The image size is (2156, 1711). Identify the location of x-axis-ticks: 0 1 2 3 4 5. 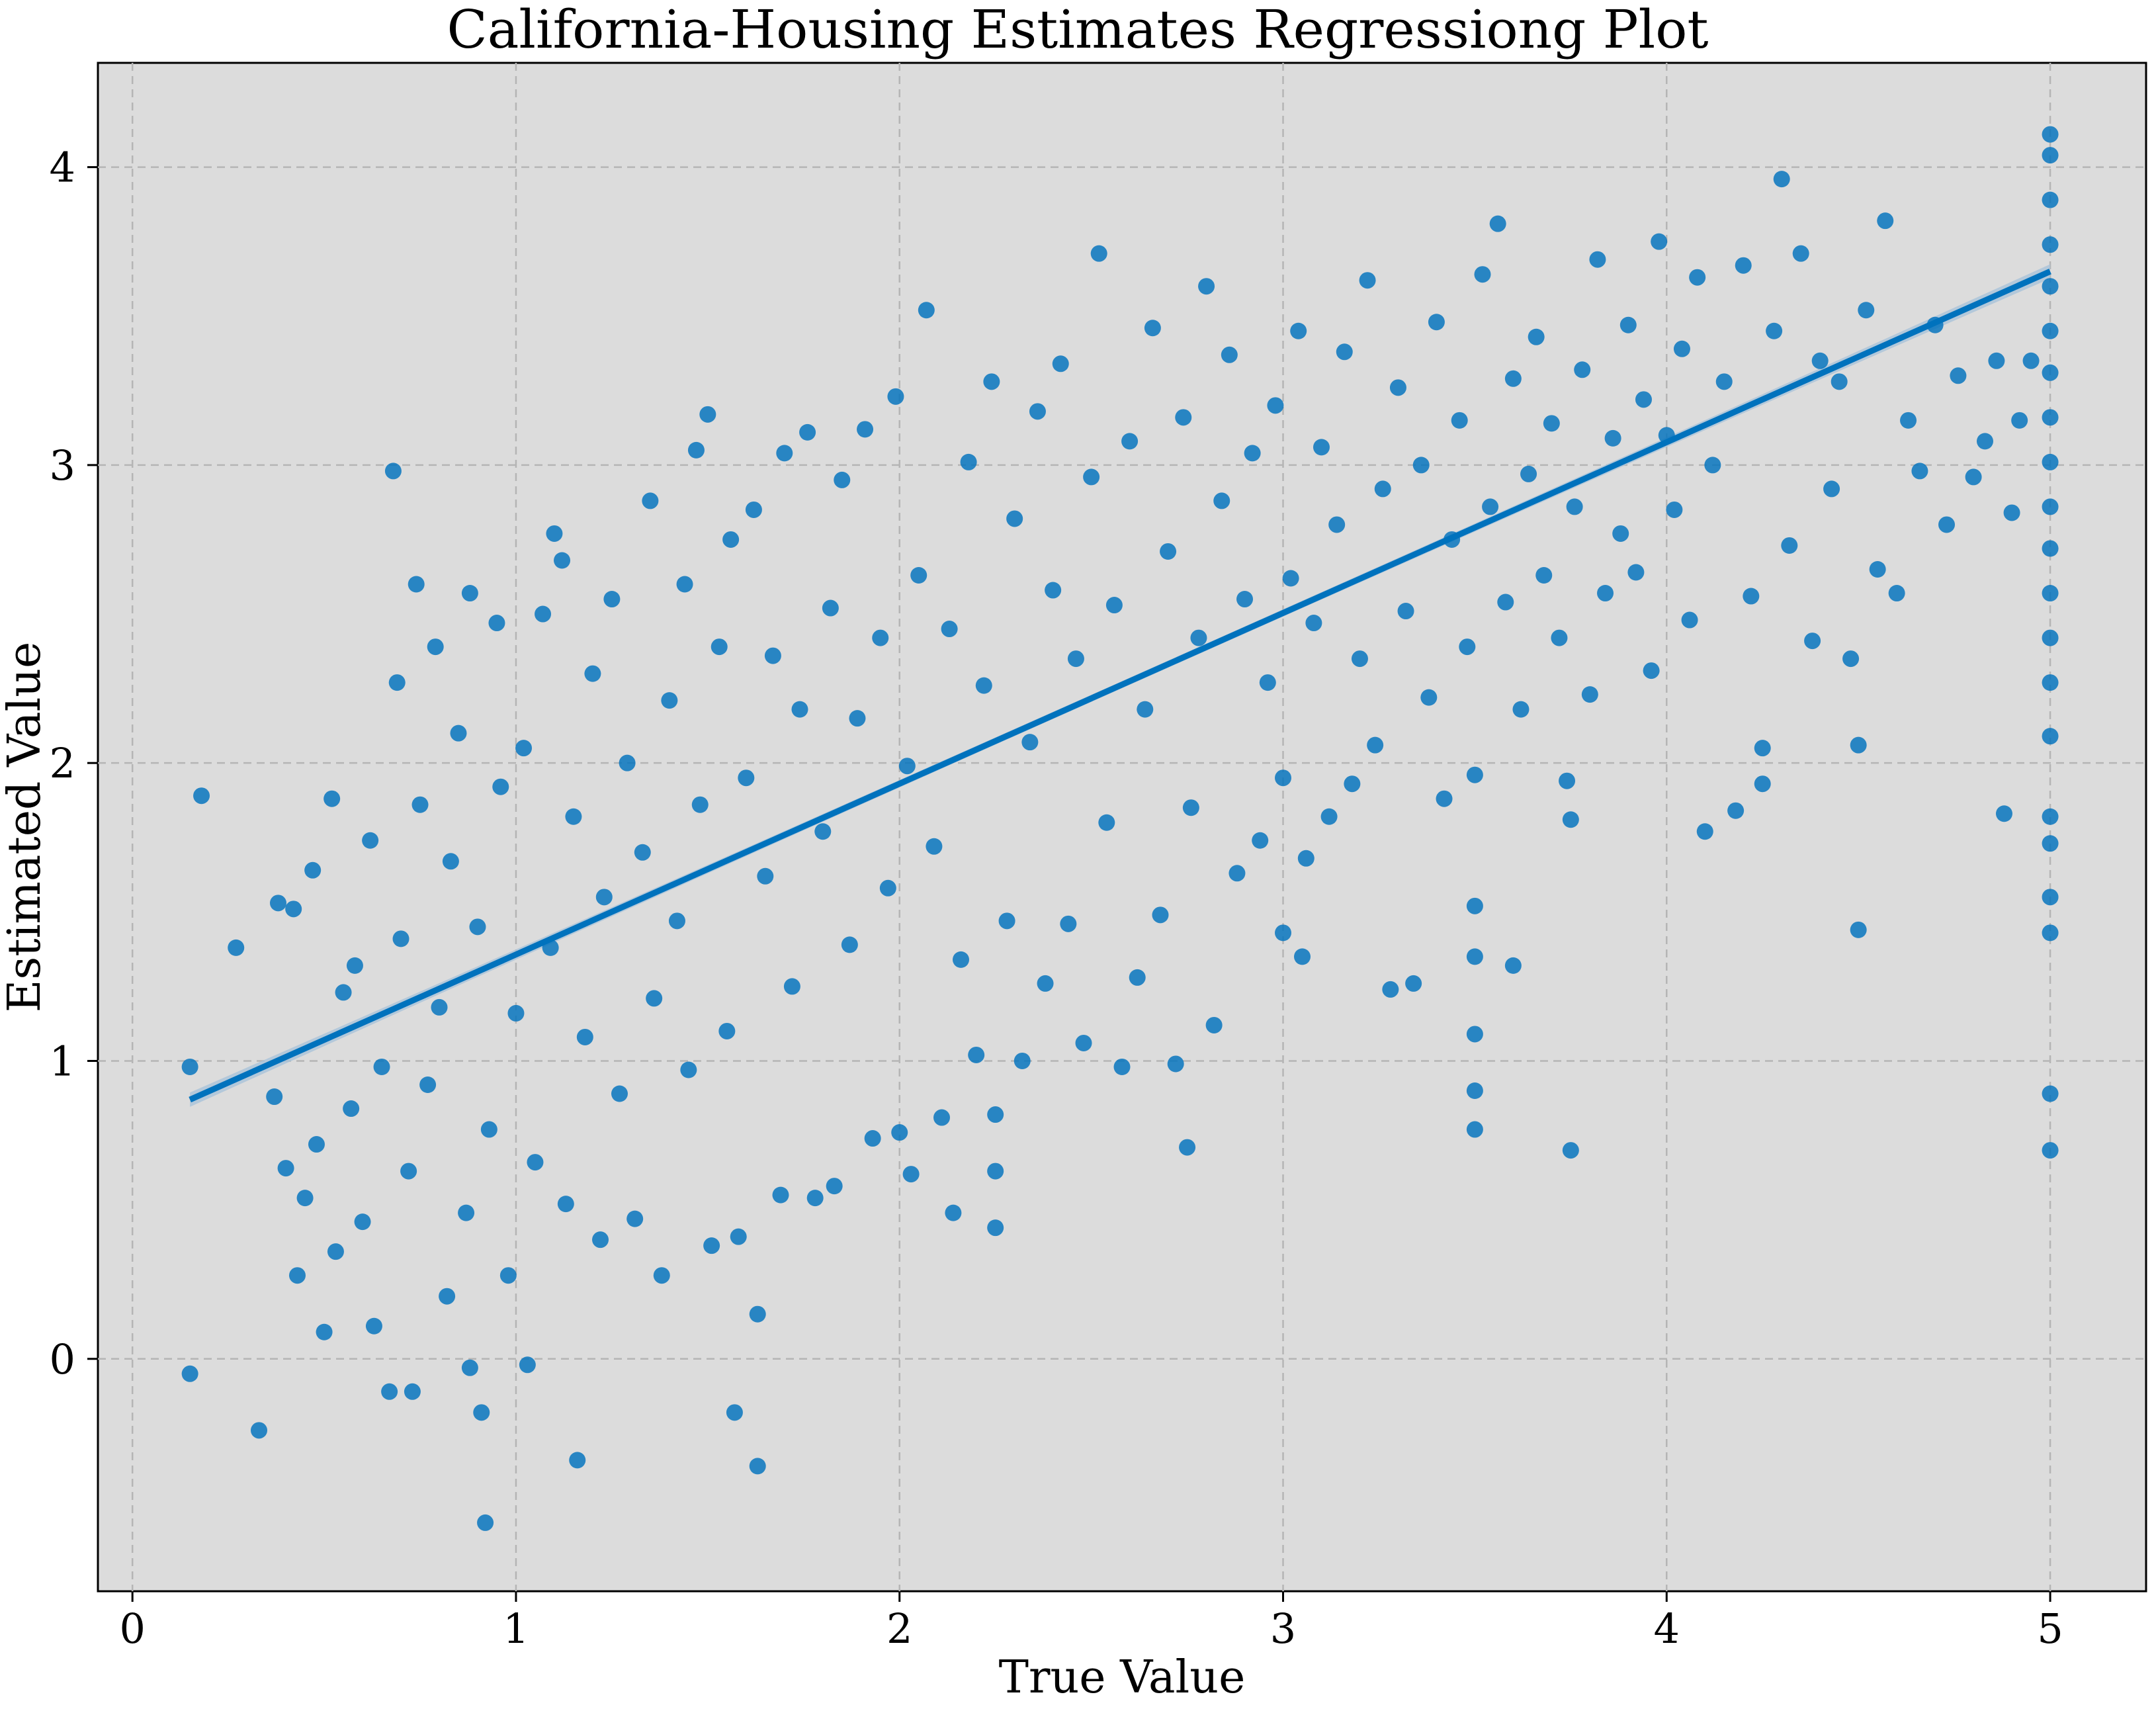
(1091, 1622).